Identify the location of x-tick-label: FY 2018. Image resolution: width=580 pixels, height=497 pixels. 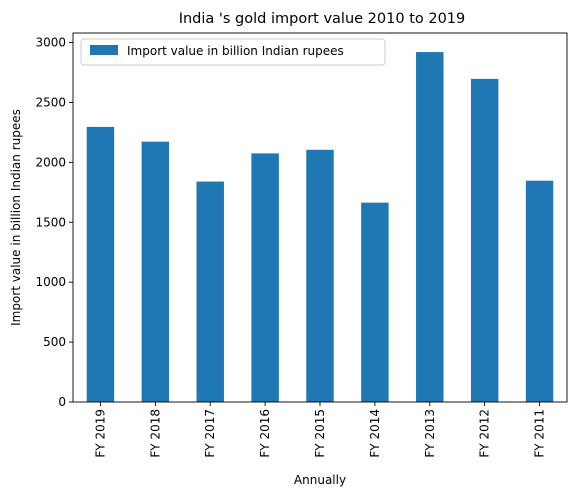
(155, 433).